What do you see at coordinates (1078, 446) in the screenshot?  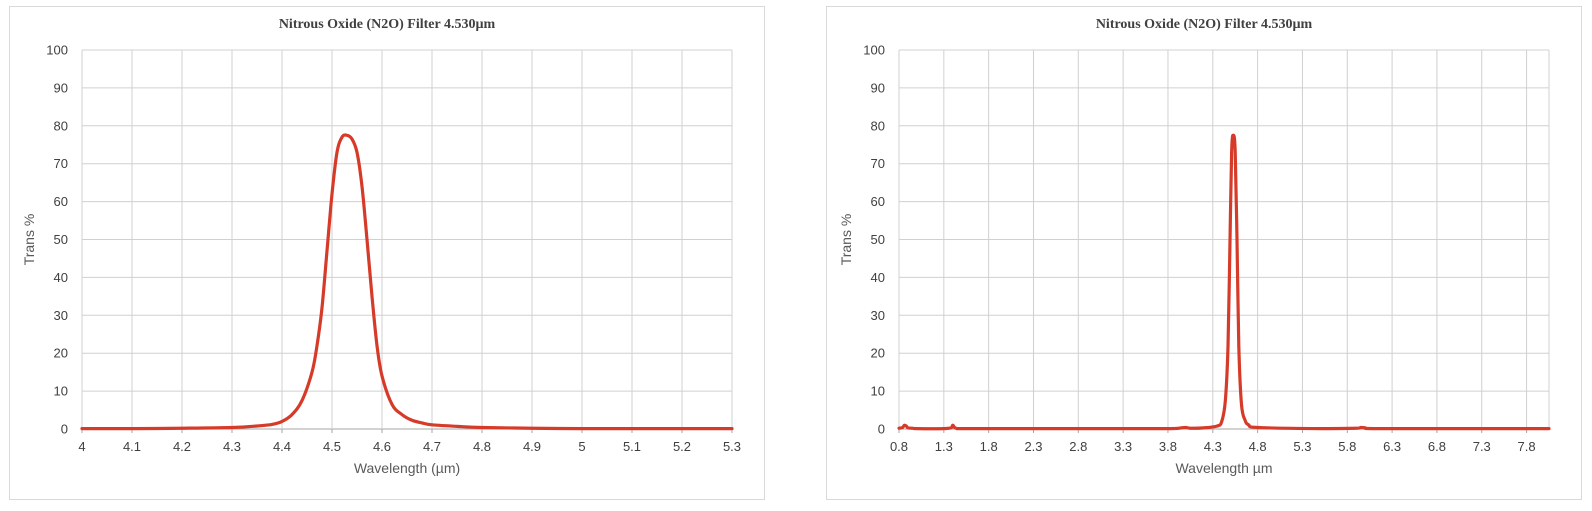 I see `x-tick-label: 2.8` at bounding box center [1078, 446].